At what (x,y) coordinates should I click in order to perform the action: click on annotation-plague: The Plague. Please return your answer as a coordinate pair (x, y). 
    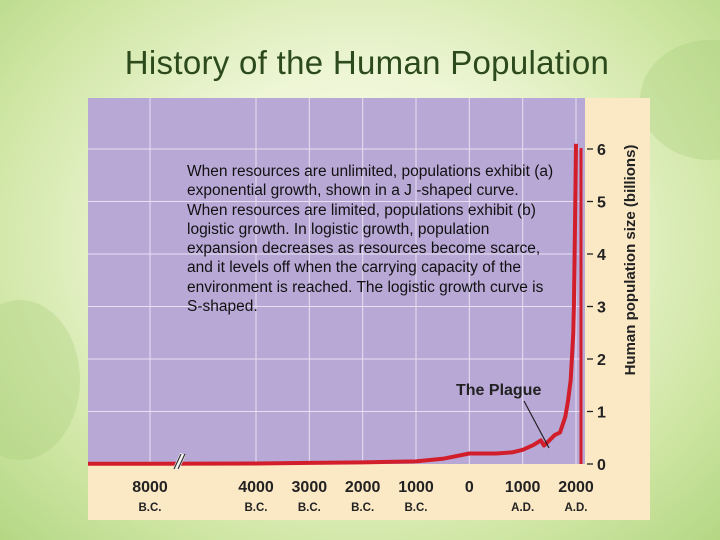
    Looking at the image, I should click on (498, 390).